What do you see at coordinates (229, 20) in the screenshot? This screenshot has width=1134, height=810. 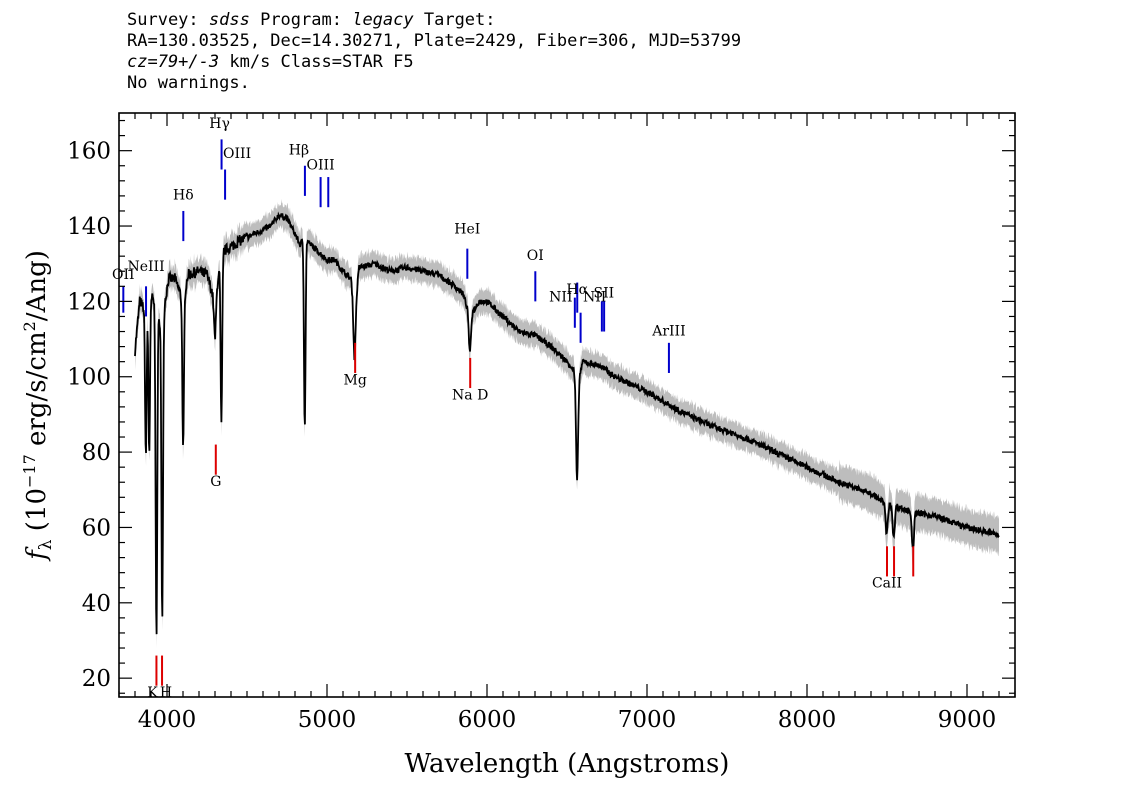 I see `survey-value: sdss` at bounding box center [229, 20].